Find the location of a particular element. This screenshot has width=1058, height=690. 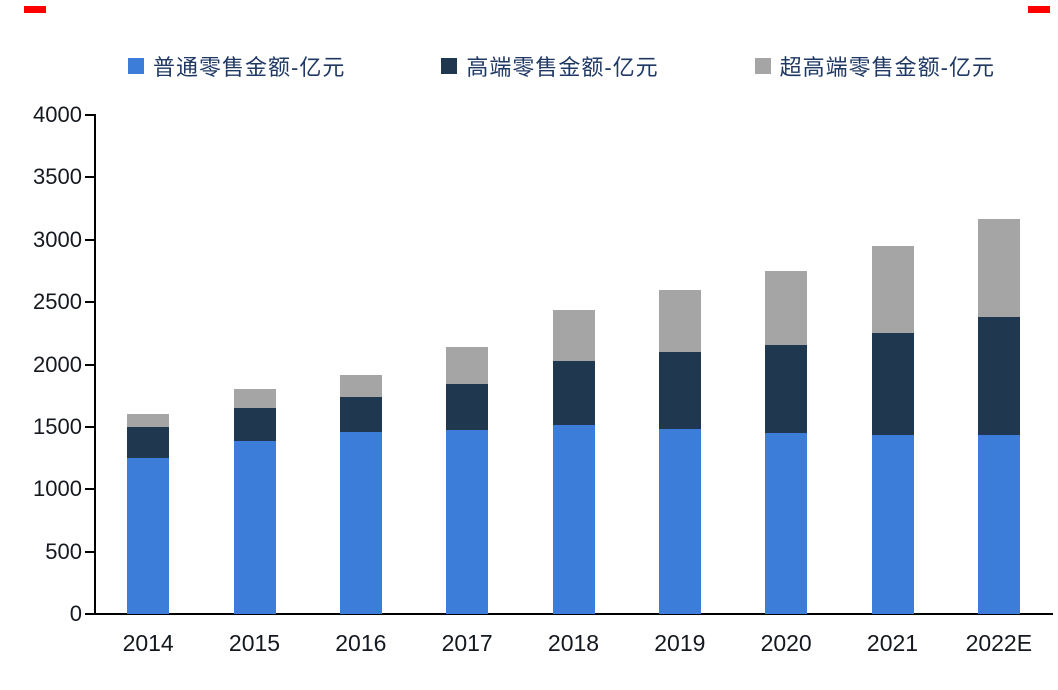

legend-item-ultrahighend-retail: 超高端零售金额-亿元 is located at coordinates (874, 66).